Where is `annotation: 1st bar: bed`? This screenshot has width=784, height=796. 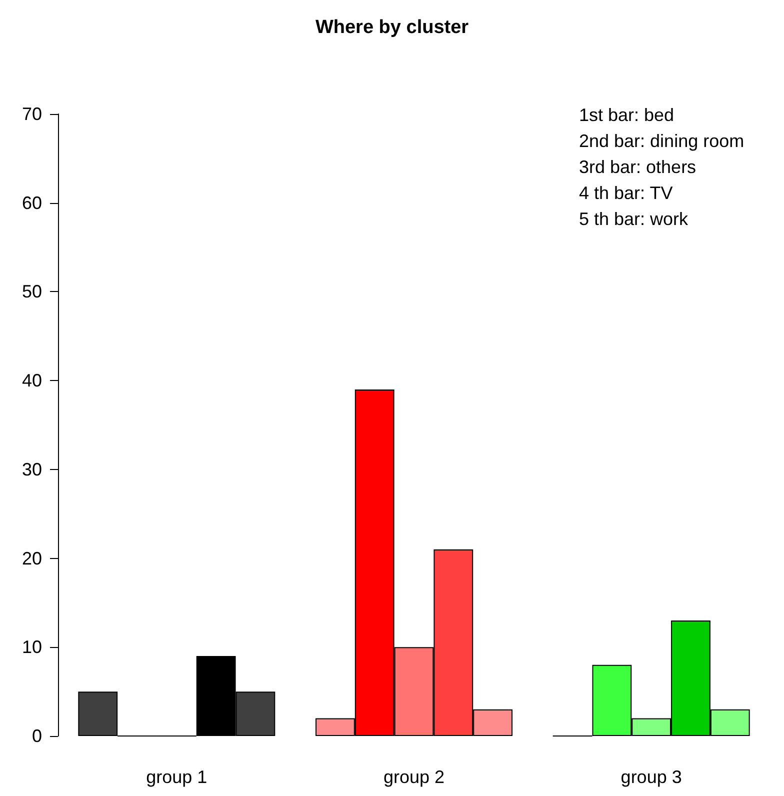
annotation: 1st bar: bed is located at coordinates (626, 115).